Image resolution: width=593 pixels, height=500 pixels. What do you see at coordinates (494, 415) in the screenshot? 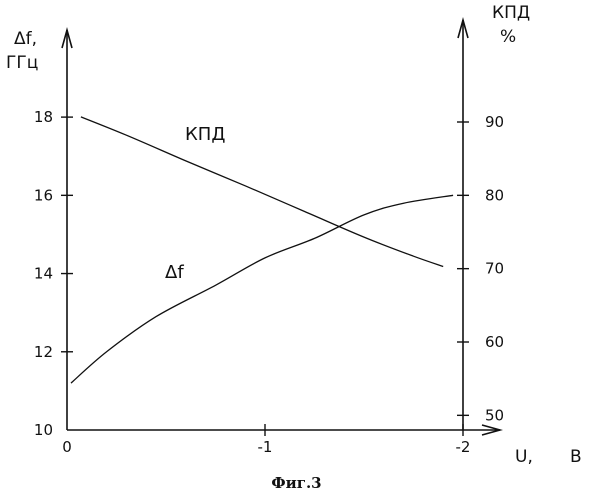
I see `right-tick-label: 50` at bounding box center [494, 415].